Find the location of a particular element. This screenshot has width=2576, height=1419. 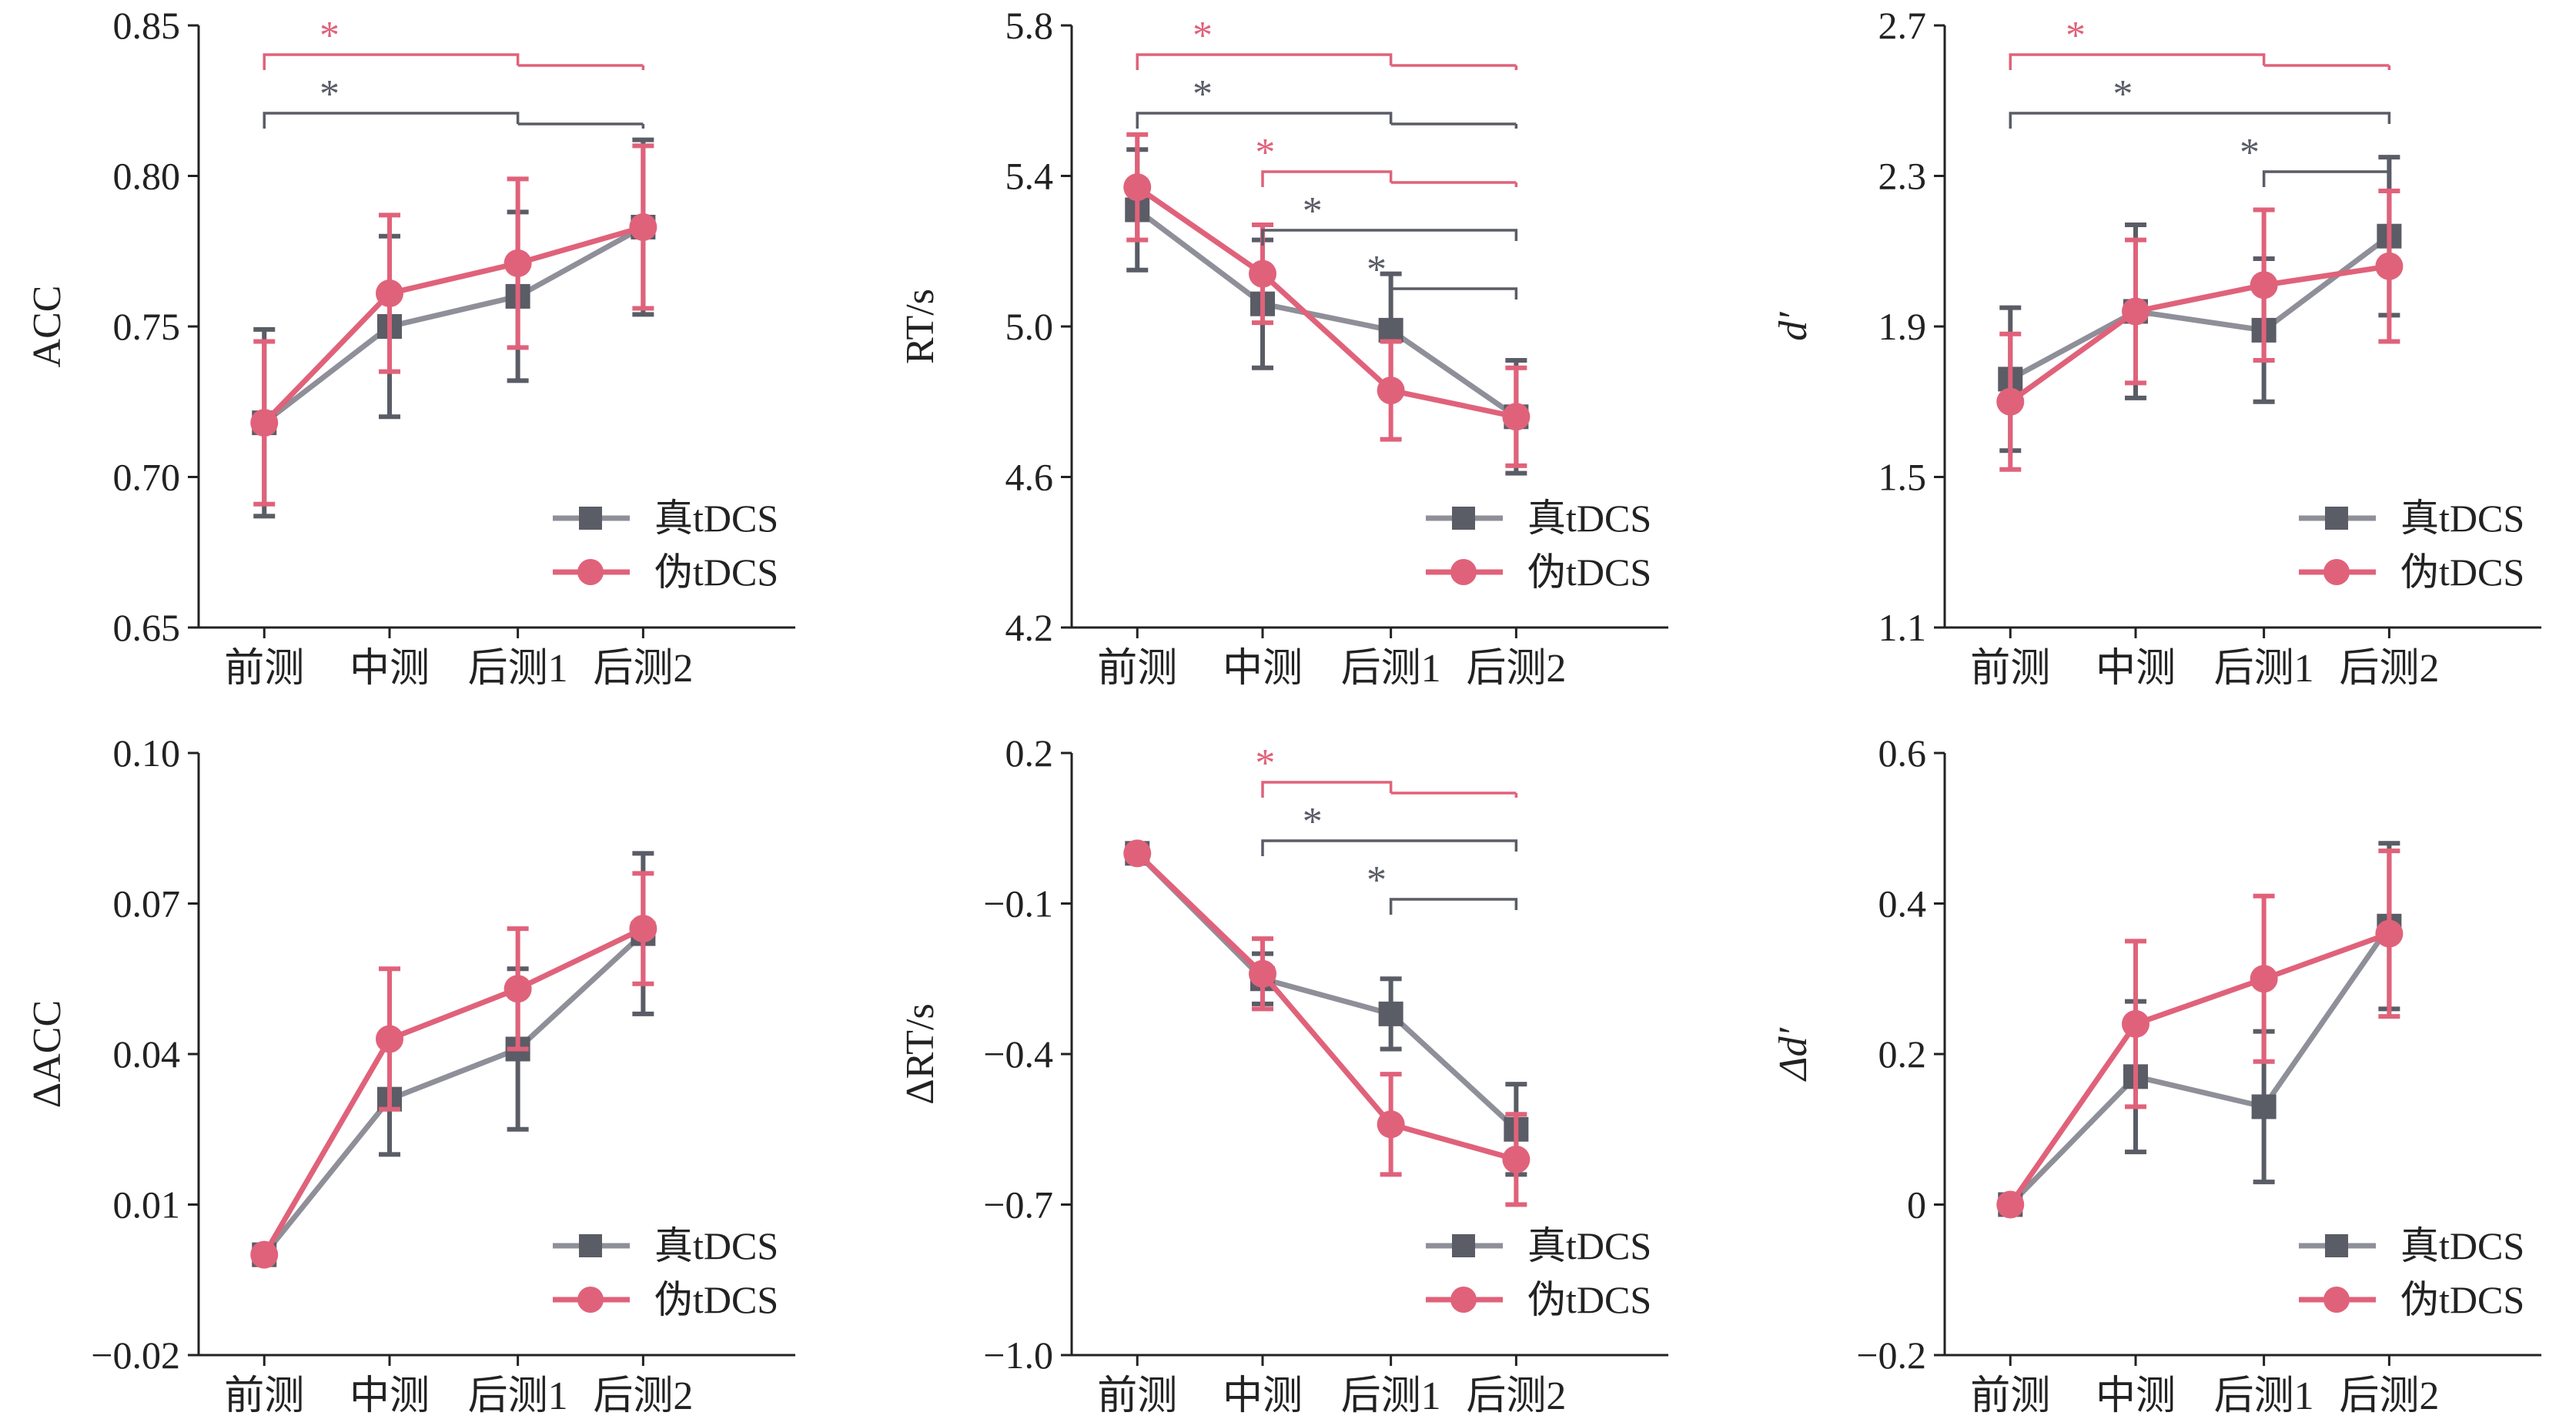

y-tick-label: 0.4 is located at coordinates (1903, 903).